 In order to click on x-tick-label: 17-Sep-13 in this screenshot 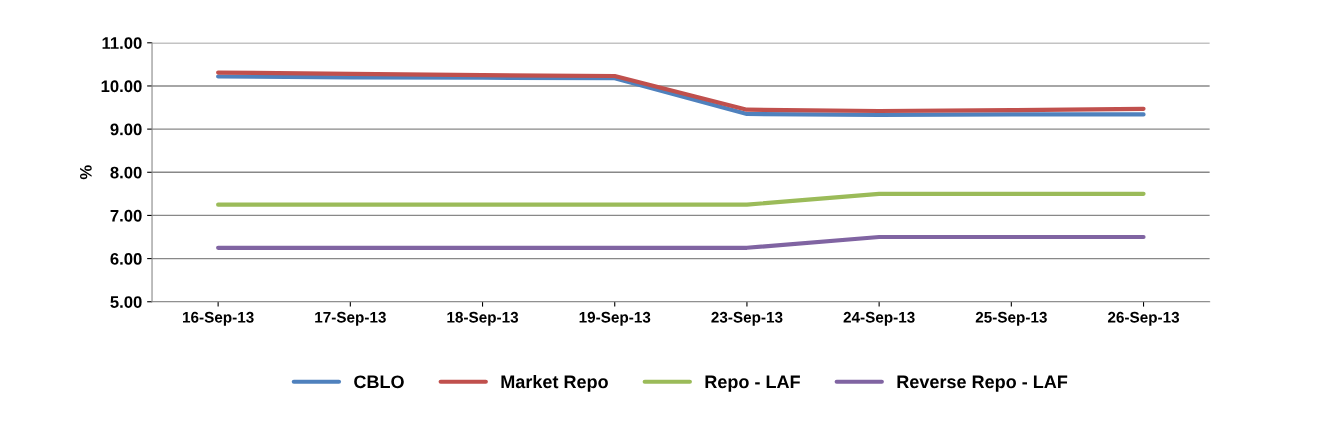, I will do `click(350, 318)`.